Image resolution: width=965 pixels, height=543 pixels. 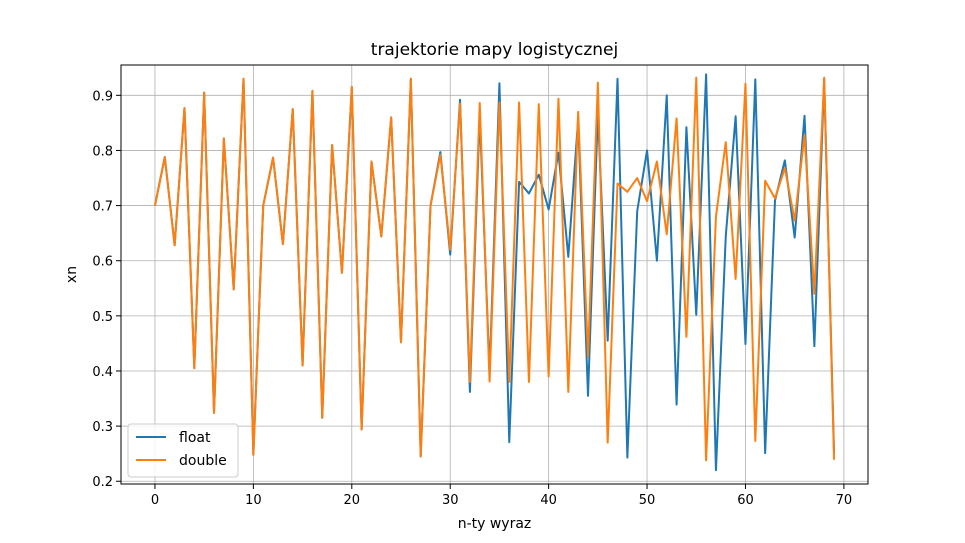 What do you see at coordinates (195, 438) in the screenshot?
I see `legend-label-float: float` at bounding box center [195, 438].